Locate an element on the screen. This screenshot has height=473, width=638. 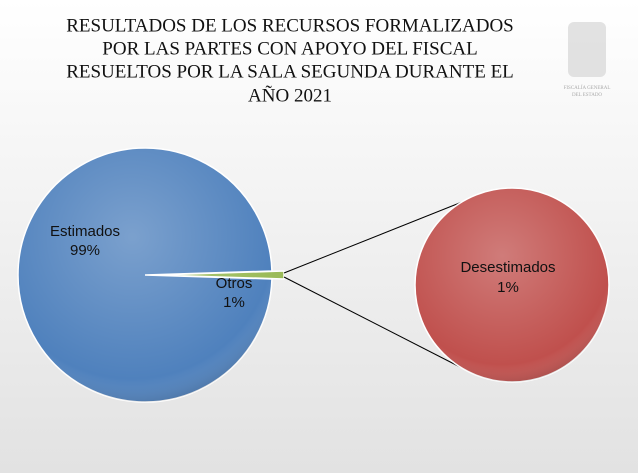
category-label: Desestimados is located at coordinates (507, 267).